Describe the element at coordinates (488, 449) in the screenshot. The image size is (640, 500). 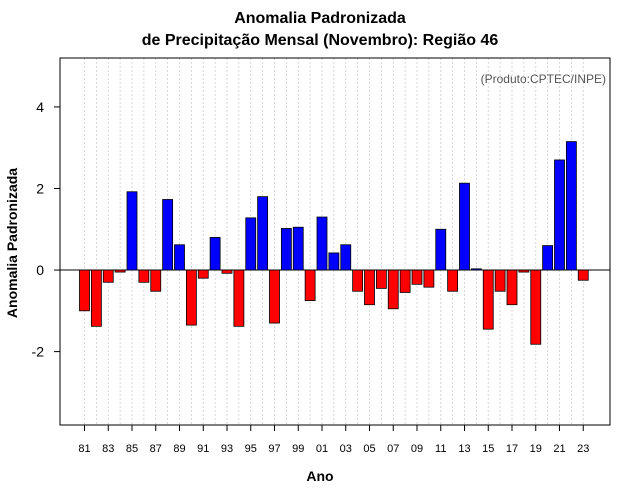
I see `x-tick-label: 15` at that location.